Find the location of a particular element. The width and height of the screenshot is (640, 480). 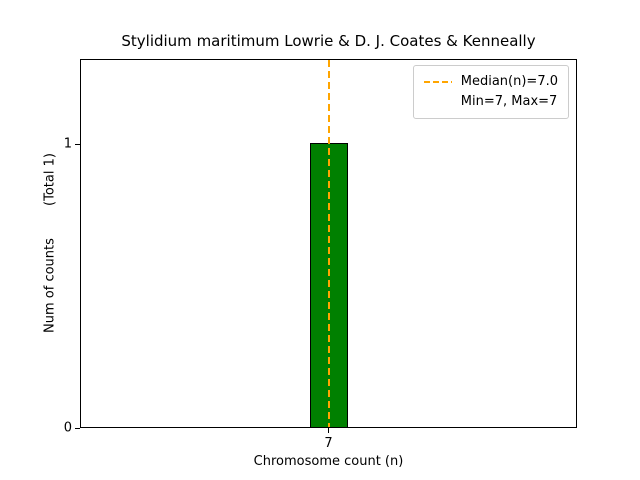

y-axis-label-text: Num of counts is located at coordinates (50, 285).